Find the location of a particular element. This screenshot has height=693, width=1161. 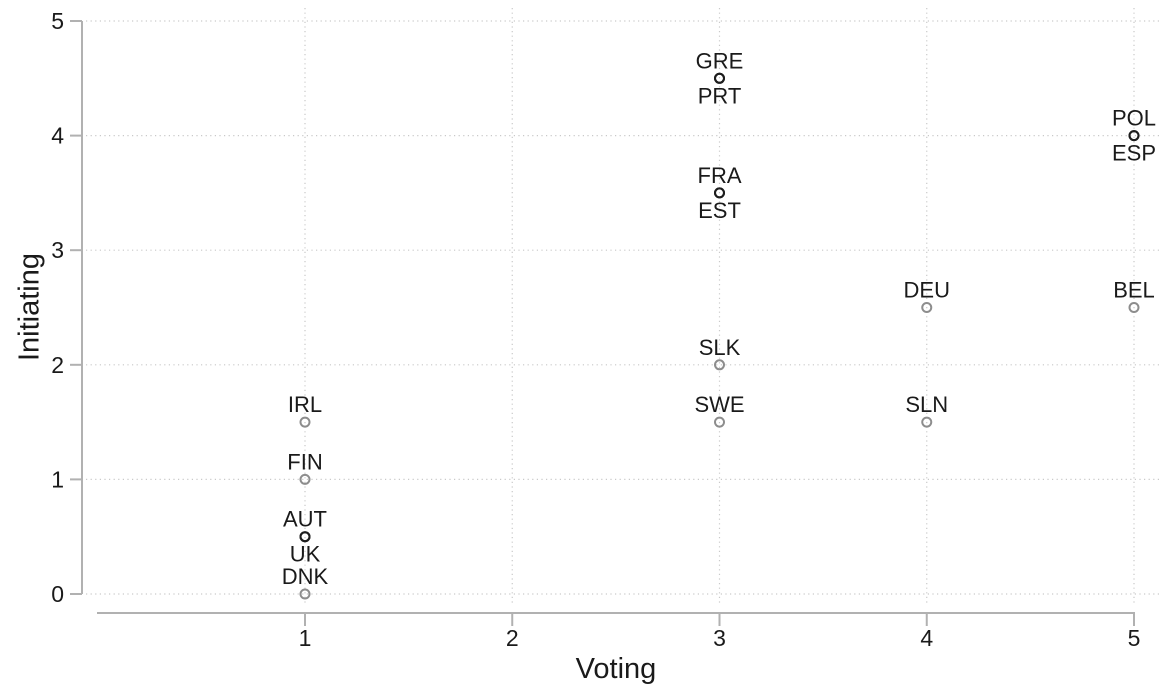

data-label-aut: AUT is located at coordinates (305, 519).